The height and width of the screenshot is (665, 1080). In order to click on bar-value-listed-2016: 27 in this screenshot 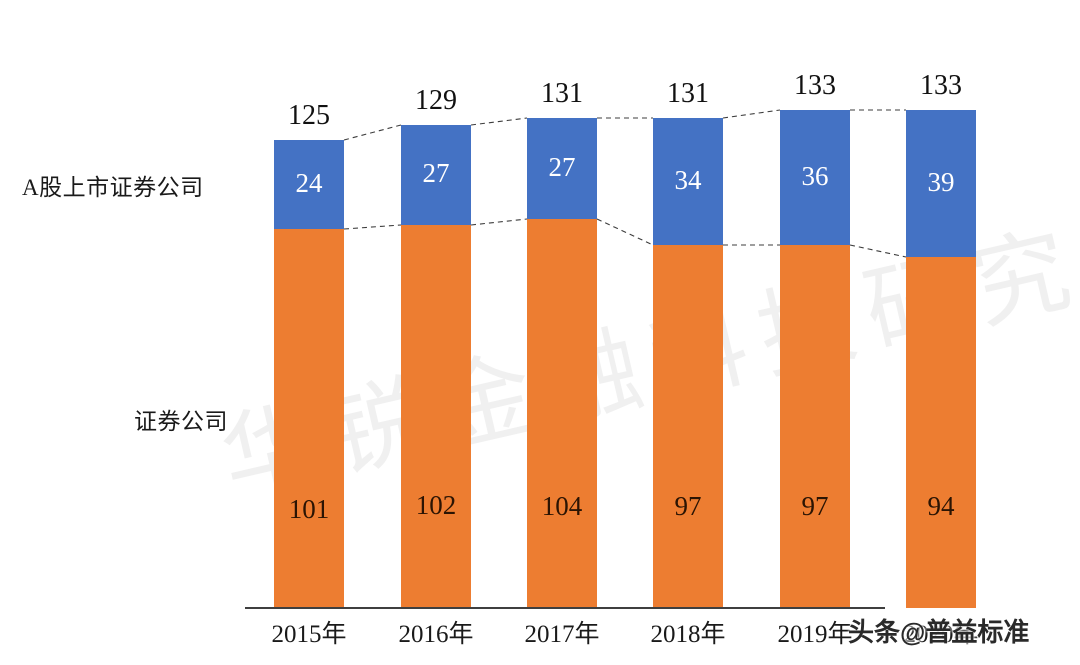, I will do `click(436, 173)`.